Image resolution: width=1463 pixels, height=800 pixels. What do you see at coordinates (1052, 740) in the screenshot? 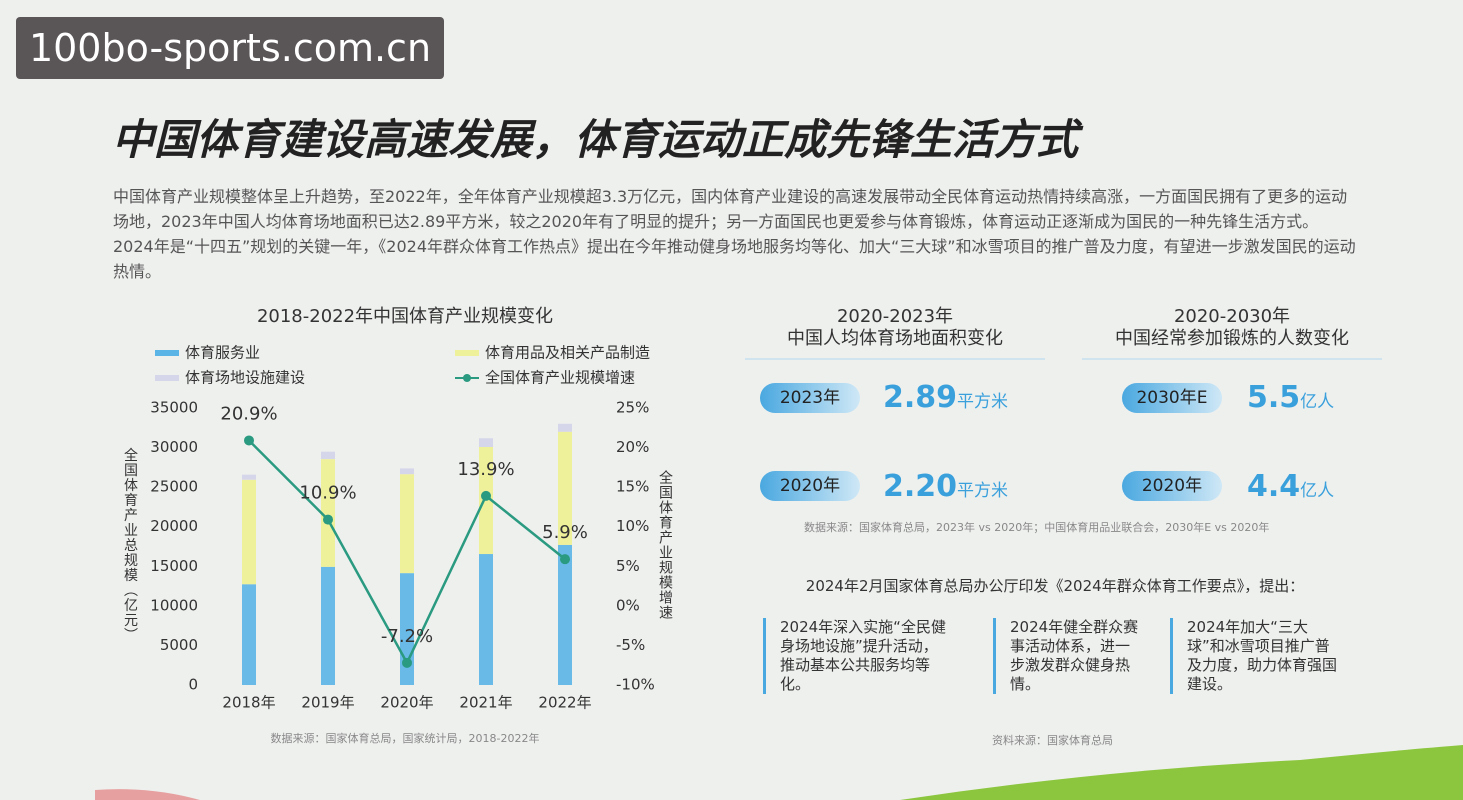
I see `notice-source: 资料来源：国家体育总局` at bounding box center [1052, 740].